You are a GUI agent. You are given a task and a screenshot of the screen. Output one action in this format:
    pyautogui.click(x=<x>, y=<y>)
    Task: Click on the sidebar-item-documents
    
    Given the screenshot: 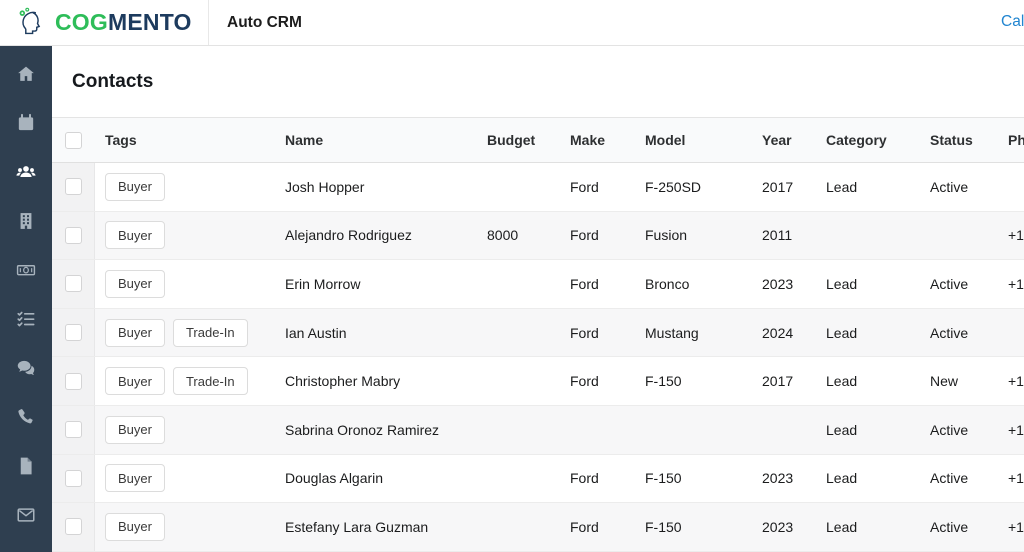 What is the action you would take?
    pyautogui.click(x=26, y=465)
    